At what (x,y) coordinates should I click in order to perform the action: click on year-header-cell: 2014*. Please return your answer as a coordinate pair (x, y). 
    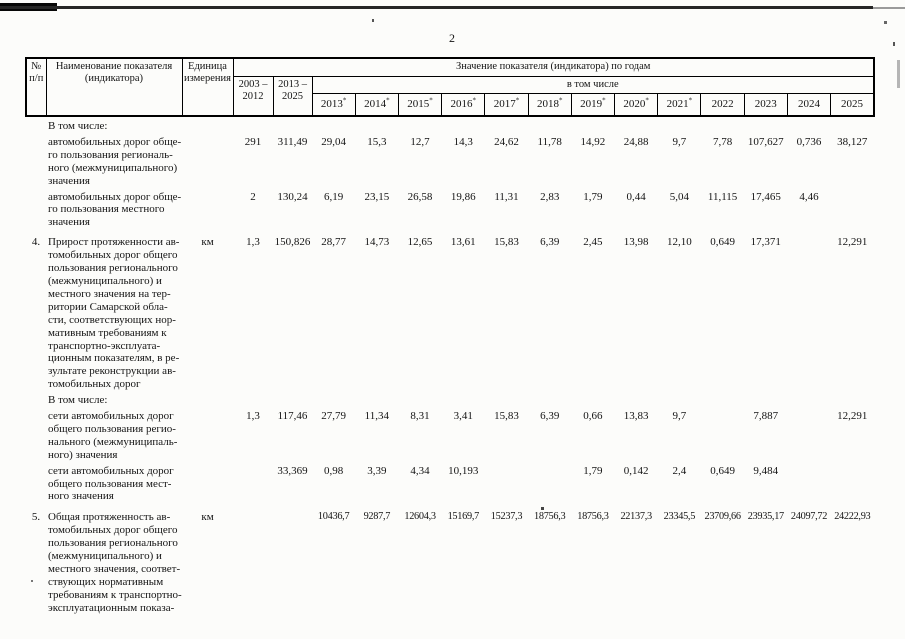
    Looking at the image, I should click on (376, 104).